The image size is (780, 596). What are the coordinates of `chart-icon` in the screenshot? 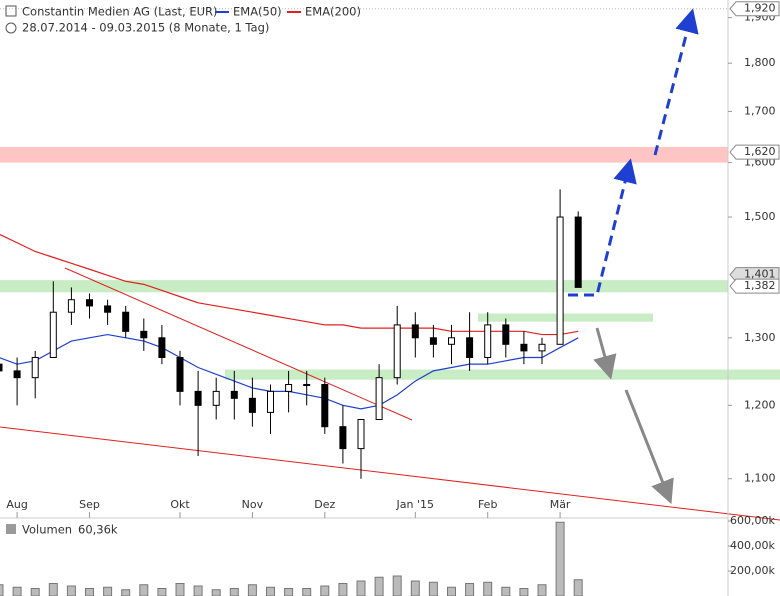 It's located at (11, 11).